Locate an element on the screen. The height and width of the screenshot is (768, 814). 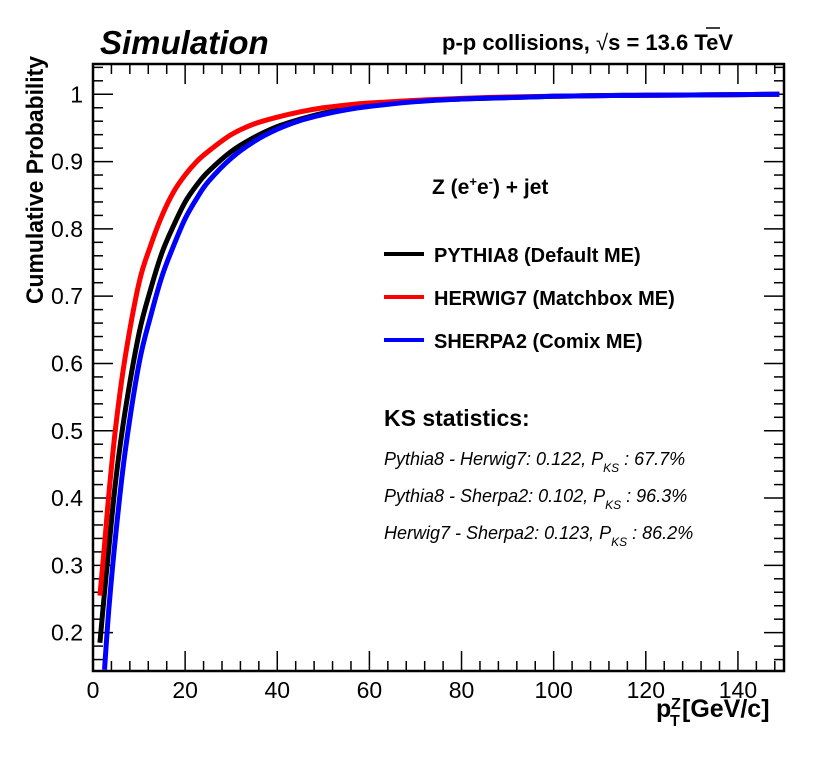
y-tick-label: 0.4 is located at coordinates (67, 498).